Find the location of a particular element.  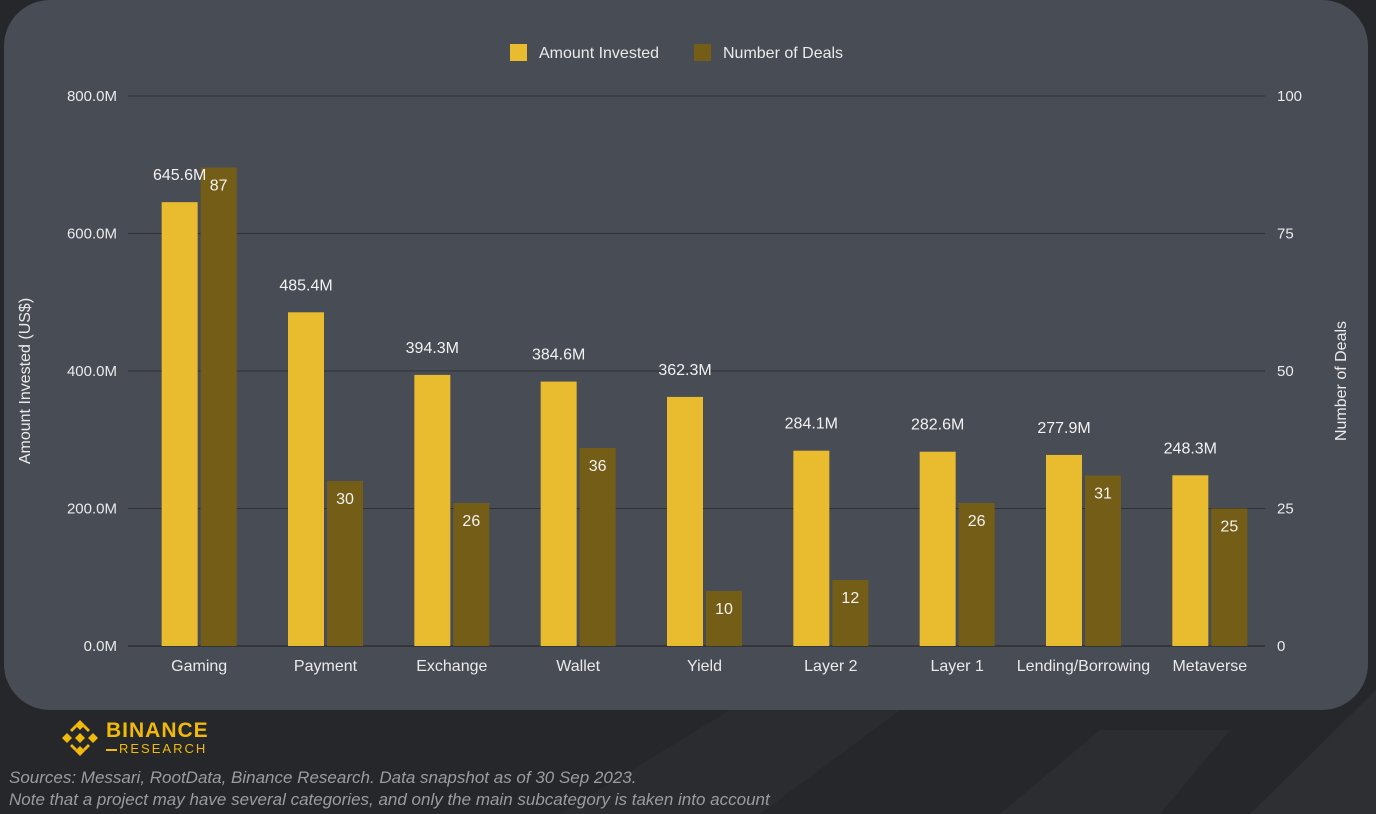

y-tick-right-label: 0 is located at coordinates (1281, 646).